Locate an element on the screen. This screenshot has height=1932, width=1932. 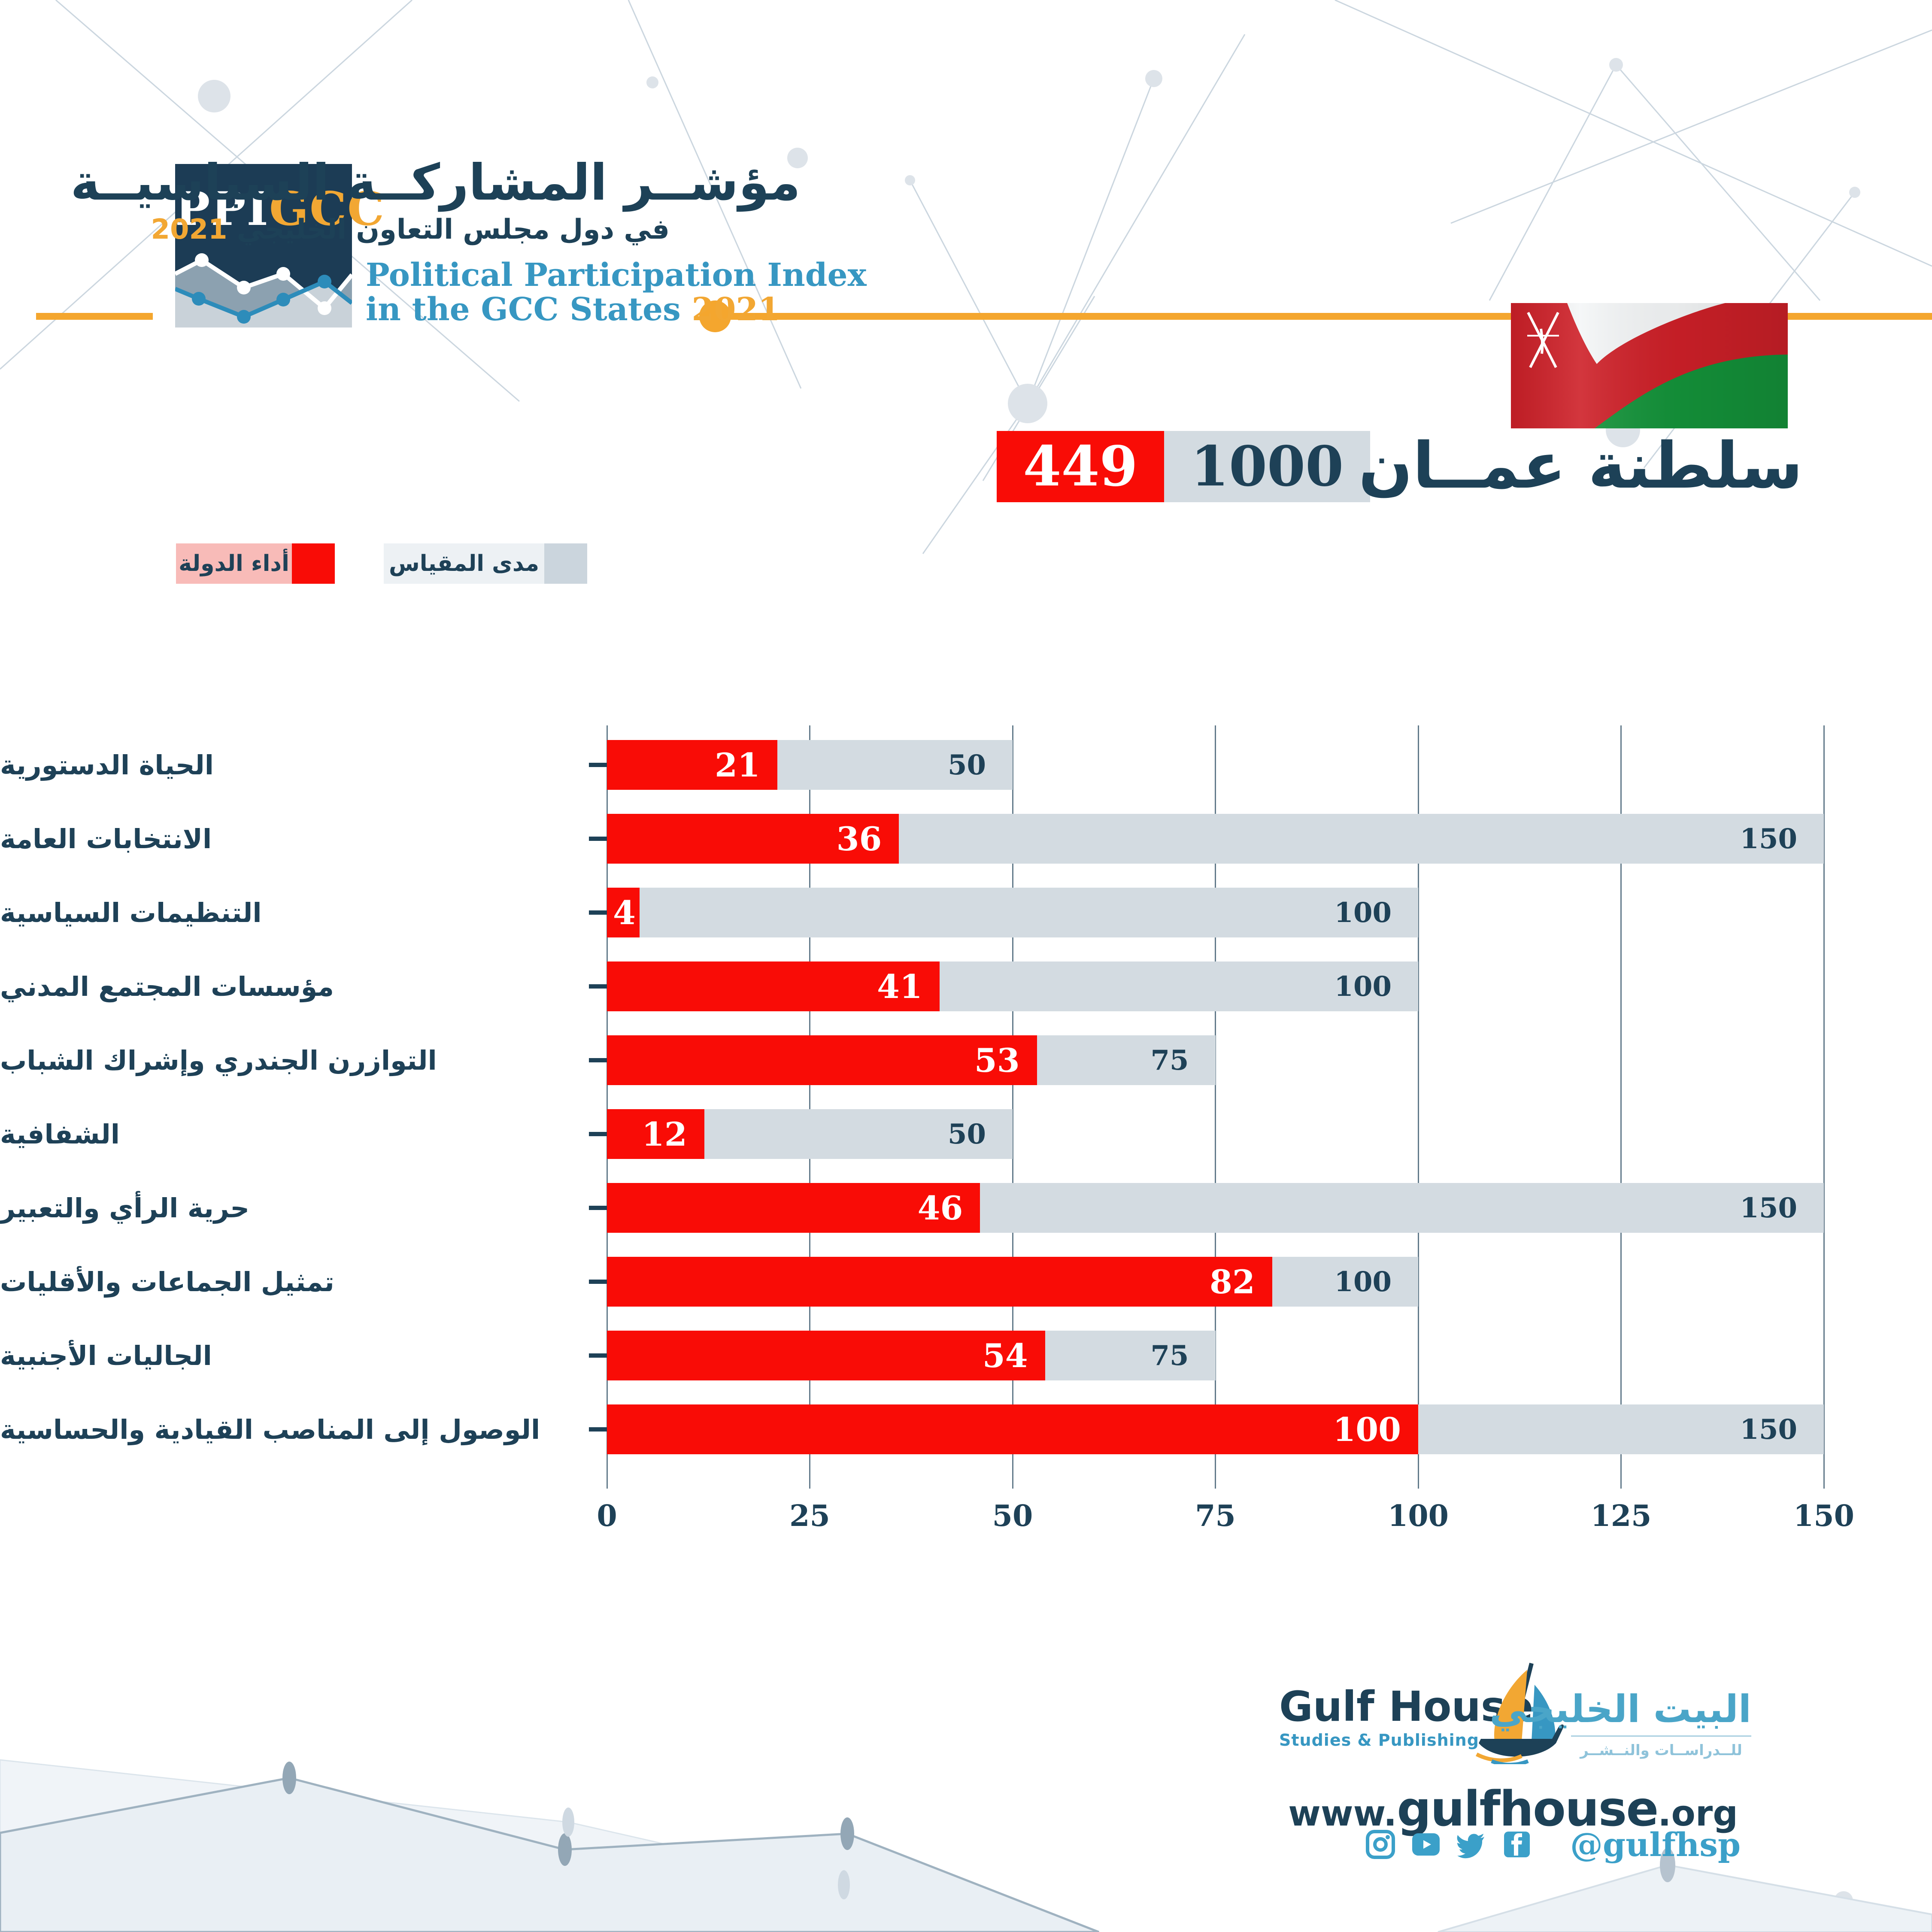
gulf-house-tagline: Studies & Publishing is located at coordinates (1379, 1740).